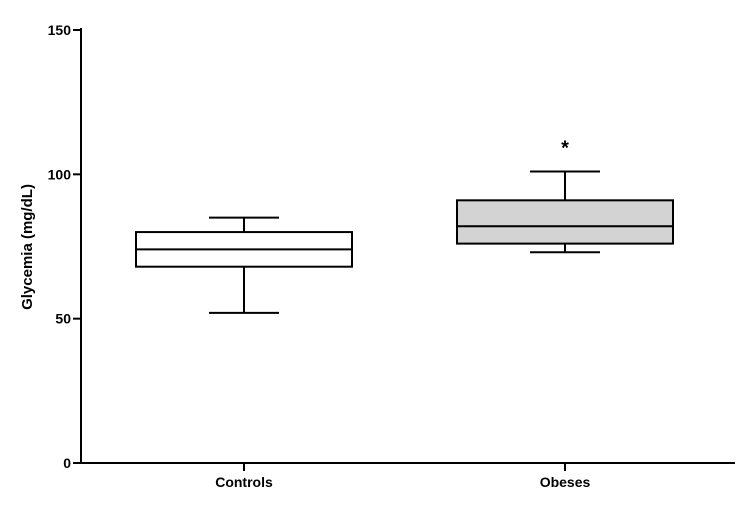  What do you see at coordinates (60, 174) in the screenshot?
I see `y-tick-label: 100` at bounding box center [60, 174].